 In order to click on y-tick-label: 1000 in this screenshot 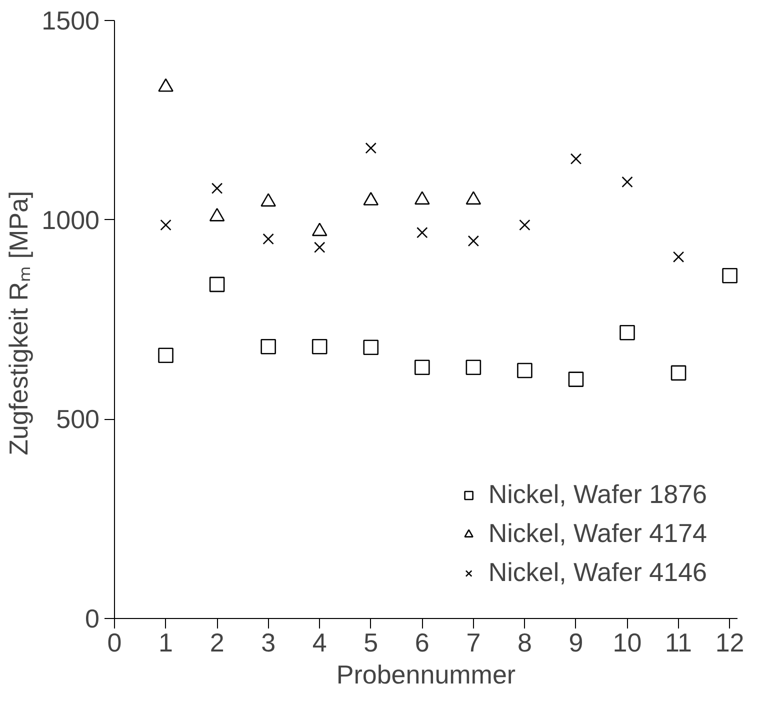, I will do `click(71, 219)`.